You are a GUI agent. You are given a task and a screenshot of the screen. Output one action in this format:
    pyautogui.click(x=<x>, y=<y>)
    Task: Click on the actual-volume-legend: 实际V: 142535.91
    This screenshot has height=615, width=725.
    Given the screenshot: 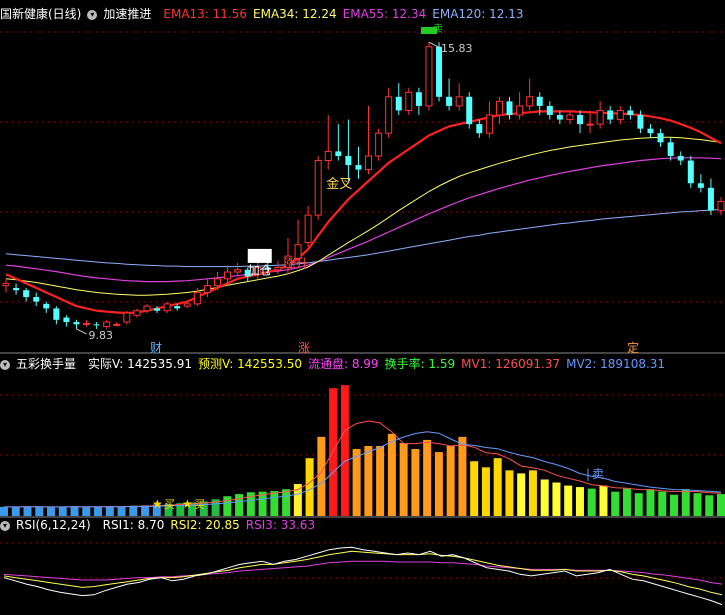 What is the action you would take?
    pyautogui.click(x=140, y=364)
    